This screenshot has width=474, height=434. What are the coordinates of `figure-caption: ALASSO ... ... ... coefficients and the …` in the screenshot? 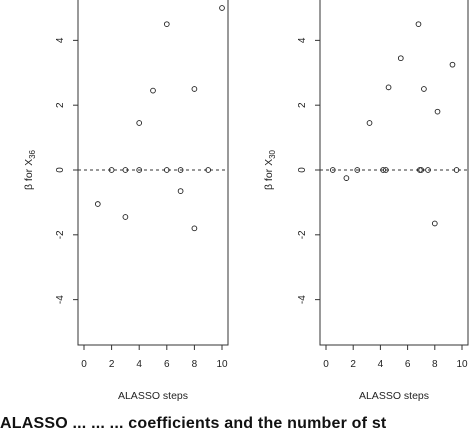 It's located at (193, 423).